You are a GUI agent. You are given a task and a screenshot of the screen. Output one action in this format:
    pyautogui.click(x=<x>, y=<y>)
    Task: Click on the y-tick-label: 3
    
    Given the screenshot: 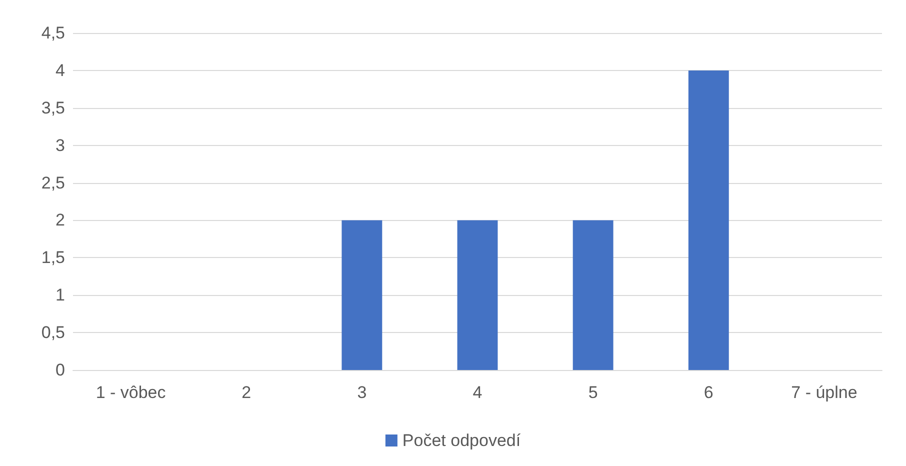 What is the action you would take?
    pyautogui.click(x=60, y=145)
    